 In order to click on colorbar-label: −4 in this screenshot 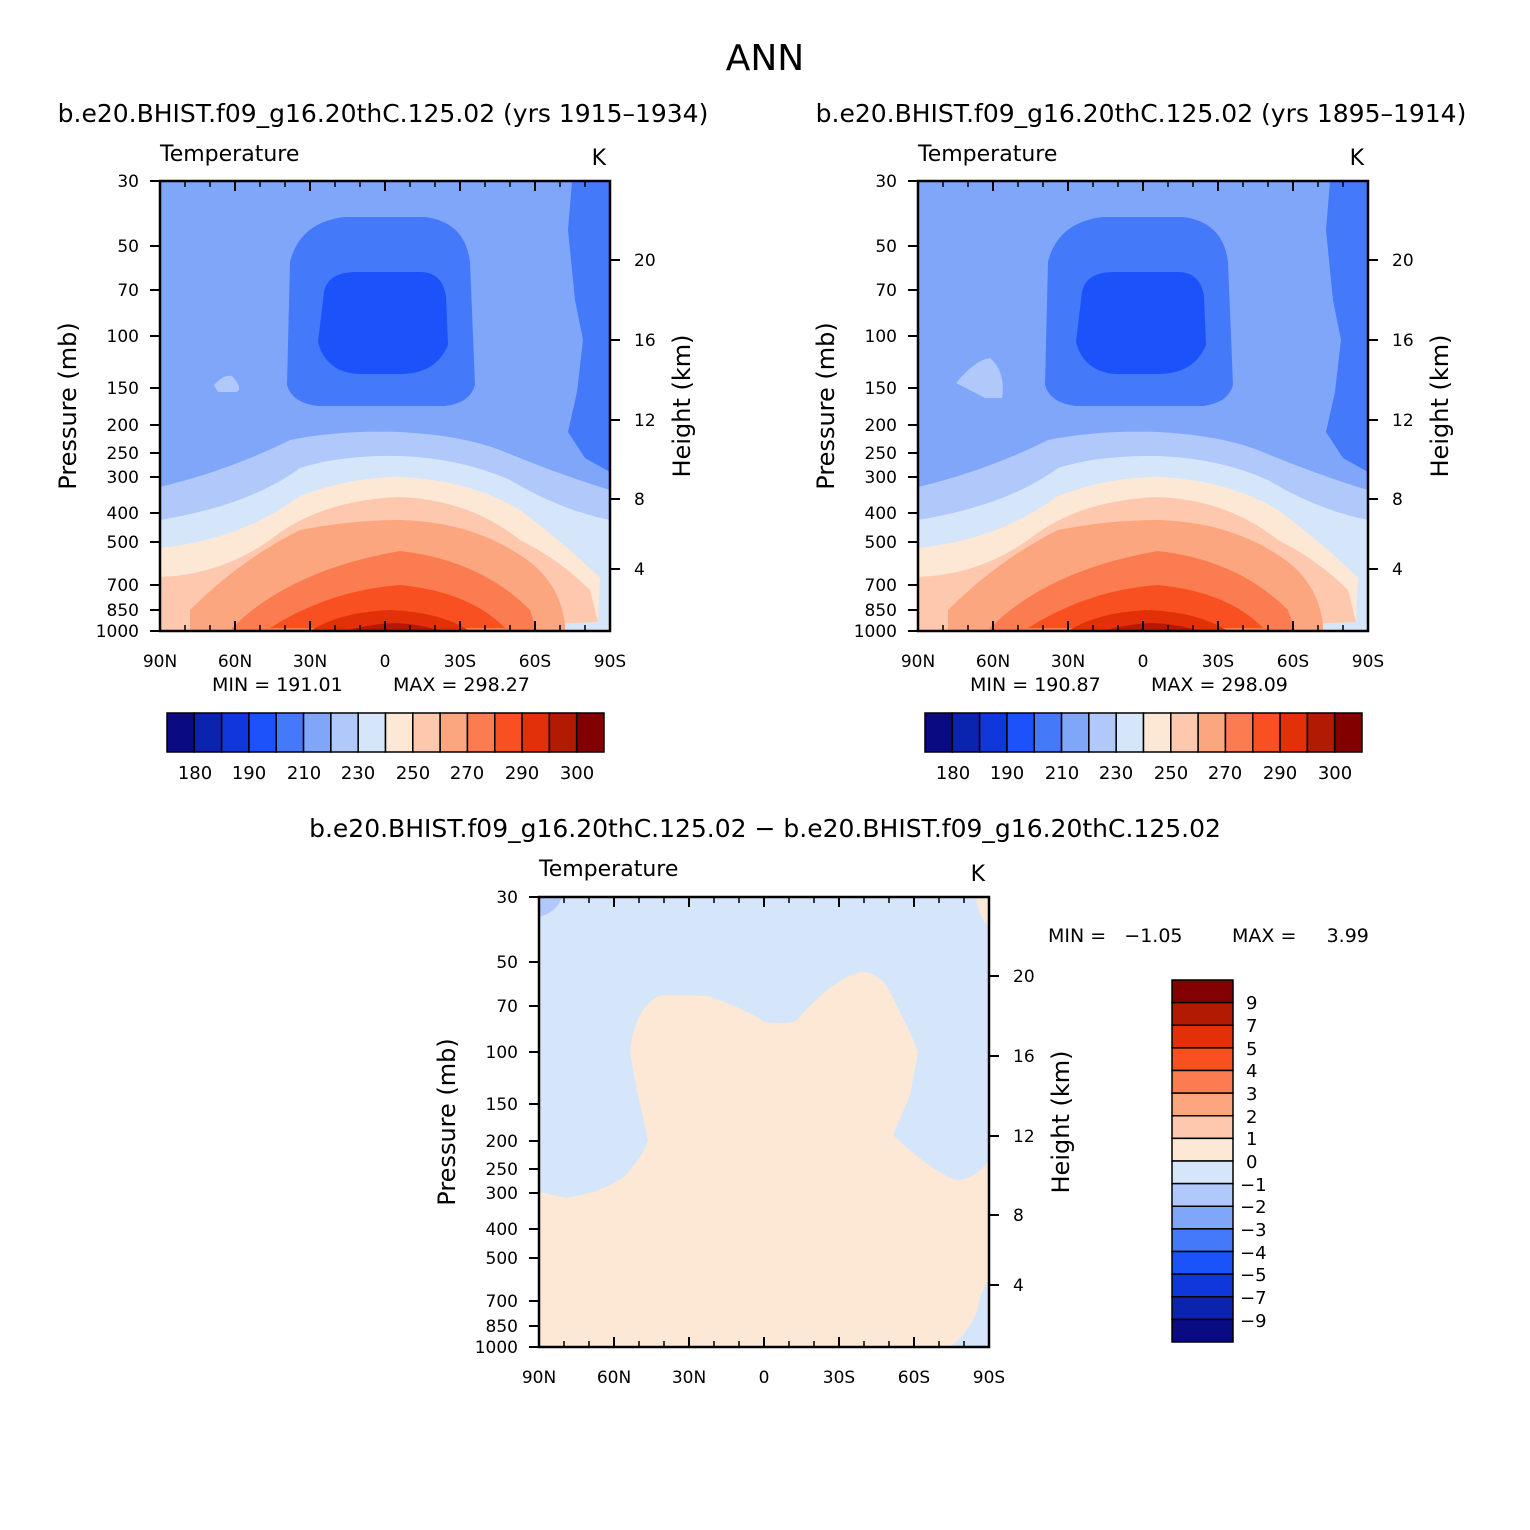, I will do `click(1253, 1253)`.